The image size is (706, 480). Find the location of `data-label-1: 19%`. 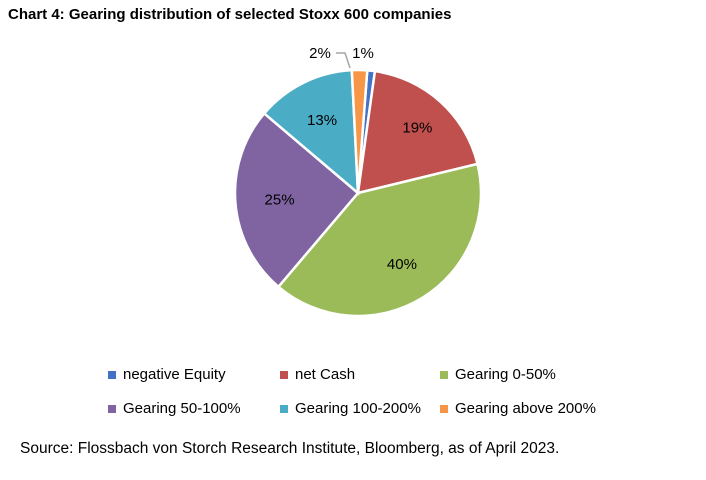

data-label-1: 19% is located at coordinates (417, 127).